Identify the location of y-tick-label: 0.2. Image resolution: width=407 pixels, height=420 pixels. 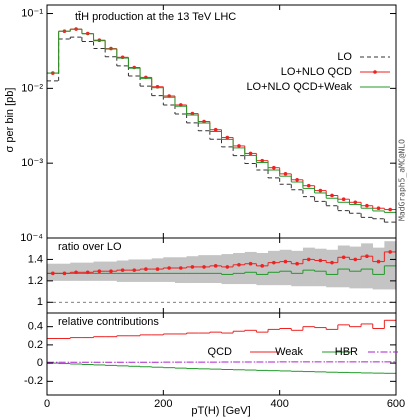
(35, 345).